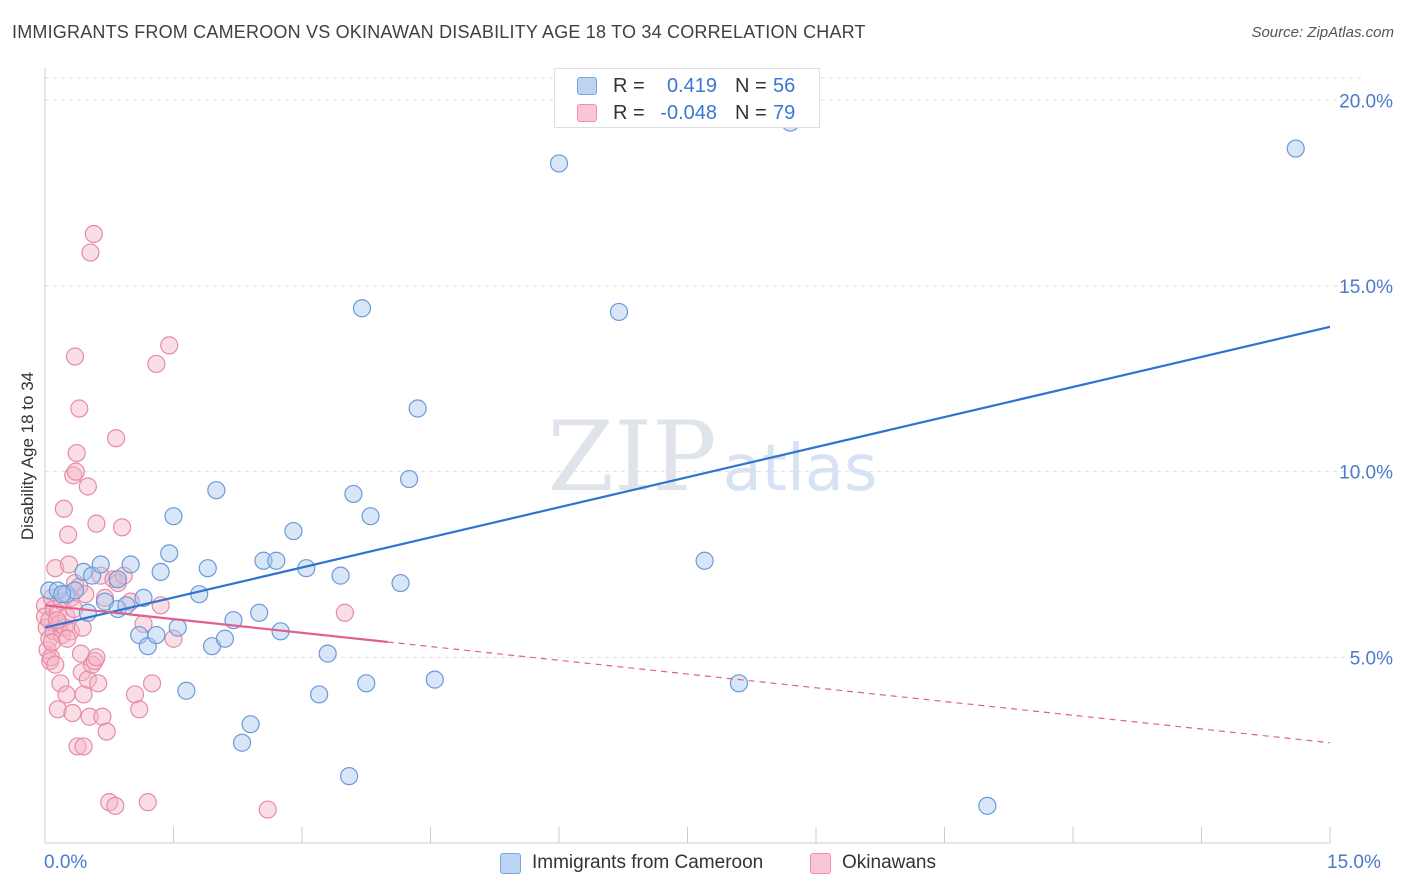 The height and width of the screenshot is (892, 1406). What do you see at coordinates (1354, 862) in the screenshot?
I see `x-tick-label-max: 15.0%` at bounding box center [1354, 862].